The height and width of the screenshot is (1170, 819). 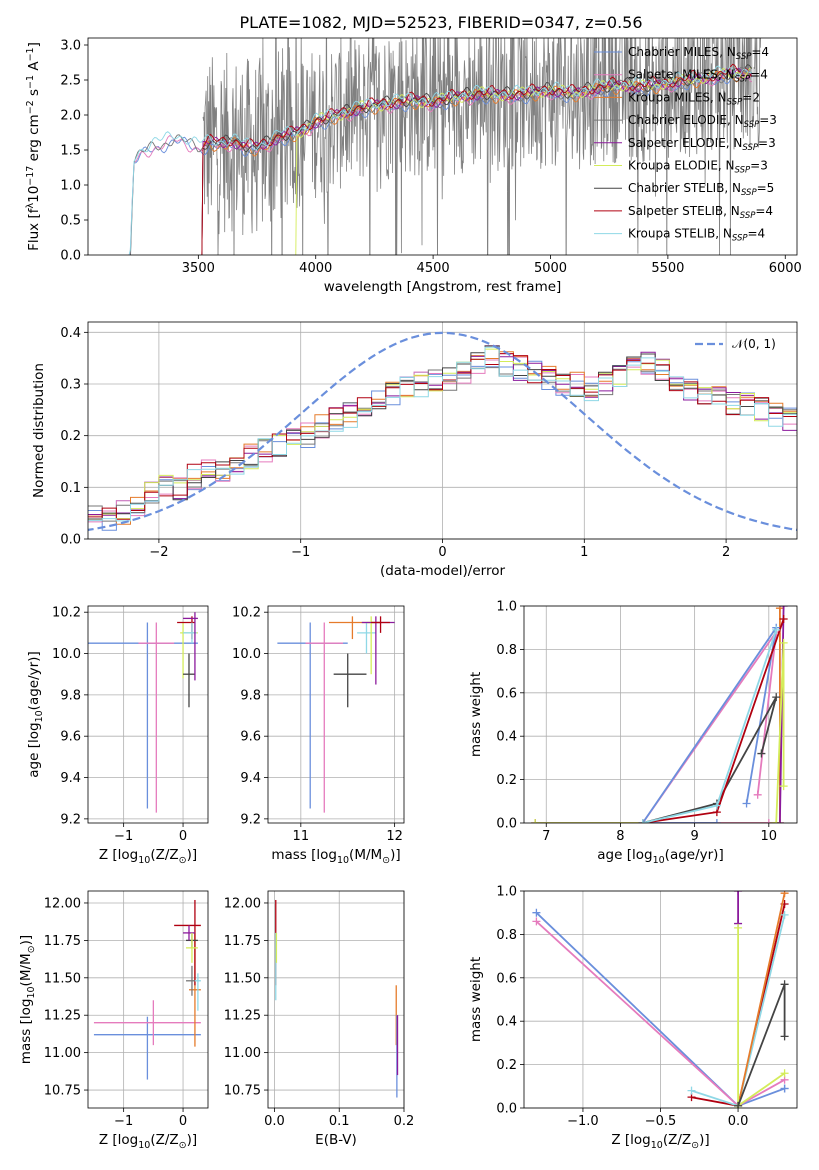 I want to click on y-axis-label: mass [log10(M/M⊙)], so click(x=27, y=999).